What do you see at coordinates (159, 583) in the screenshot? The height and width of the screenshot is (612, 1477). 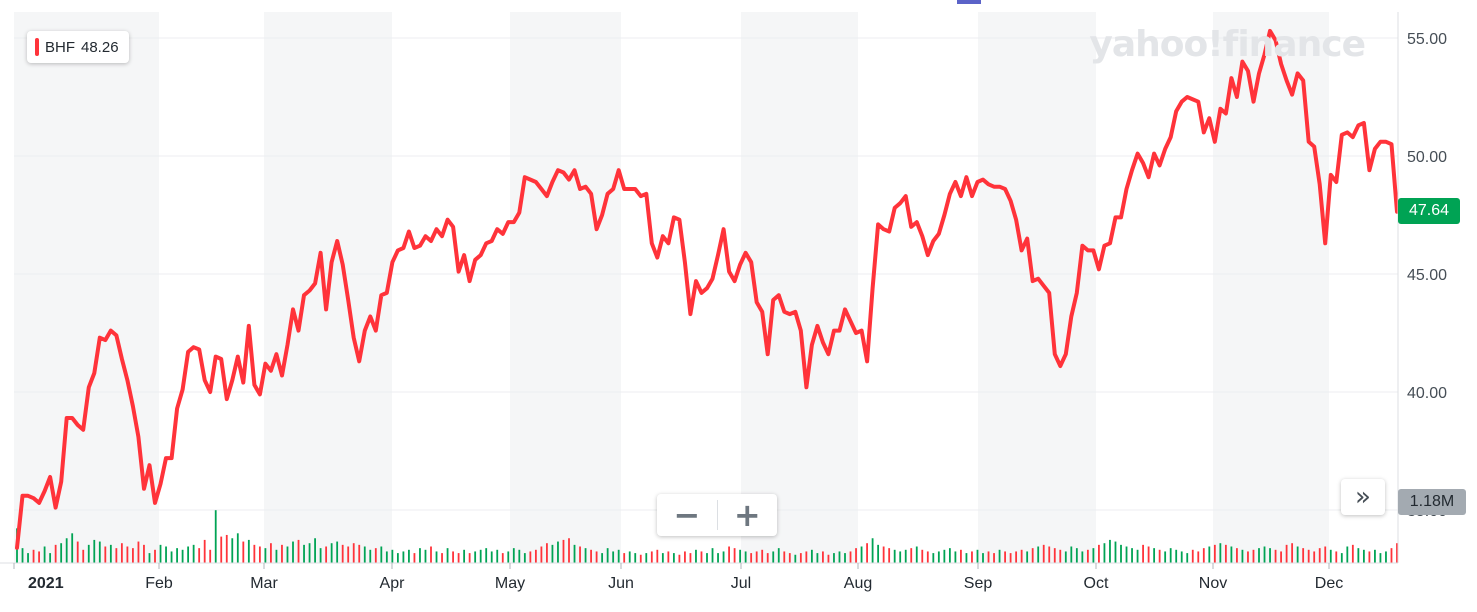 I see `x-tick-label: Feb` at bounding box center [159, 583].